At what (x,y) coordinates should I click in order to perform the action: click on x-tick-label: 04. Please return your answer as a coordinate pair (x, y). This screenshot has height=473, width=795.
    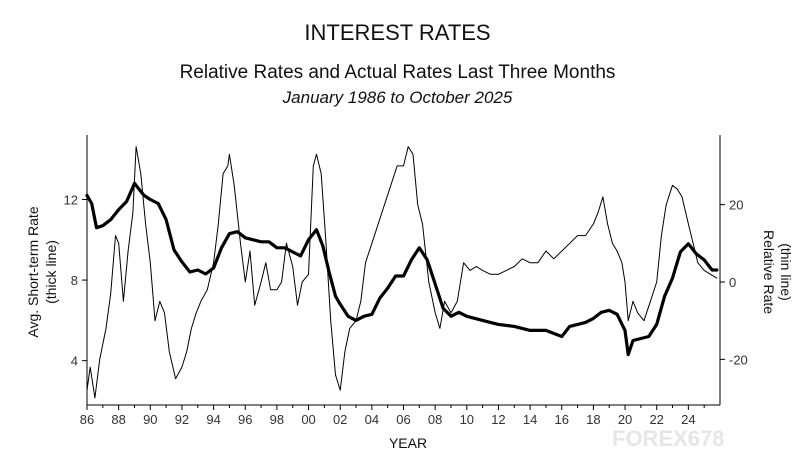
    Looking at the image, I should click on (372, 419).